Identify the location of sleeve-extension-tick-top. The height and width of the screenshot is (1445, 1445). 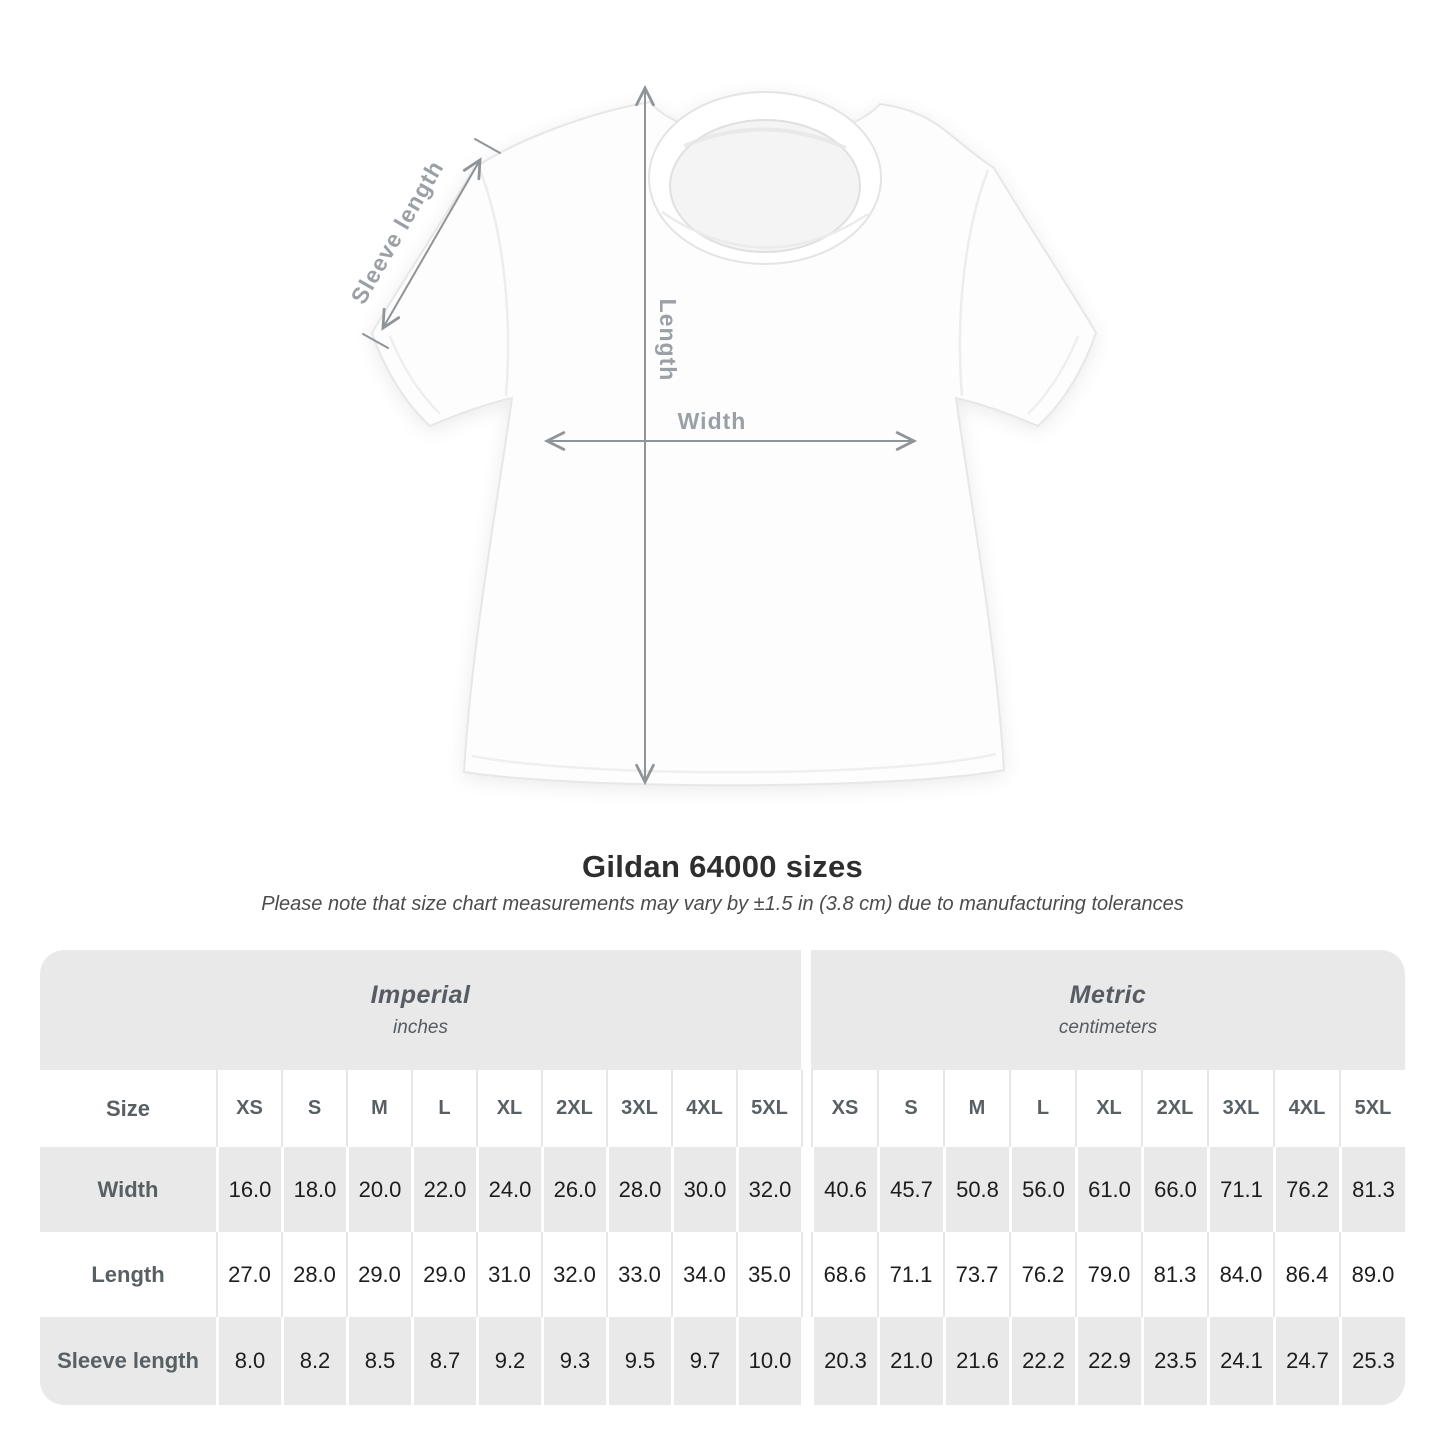
(487, 146).